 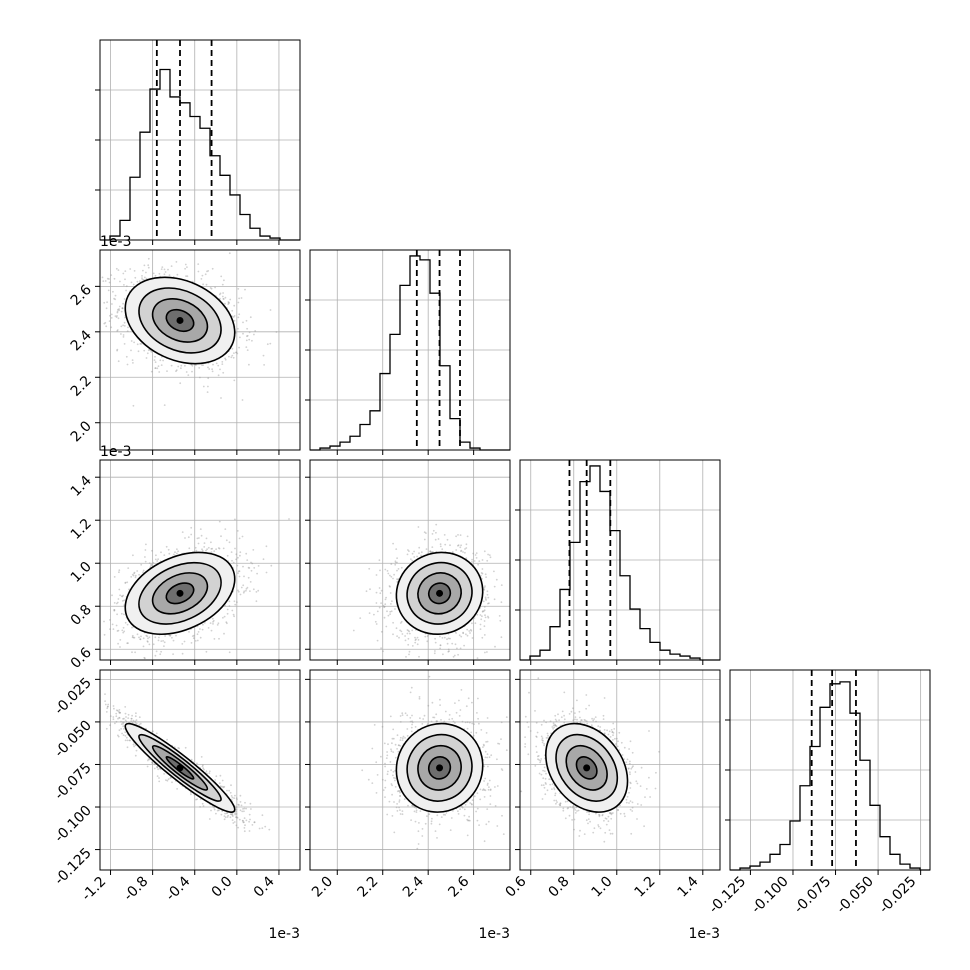 What do you see at coordinates (81, 658) in the screenshot?
I see `y-tick-label: 0.6` at bounding box center [81, 658].